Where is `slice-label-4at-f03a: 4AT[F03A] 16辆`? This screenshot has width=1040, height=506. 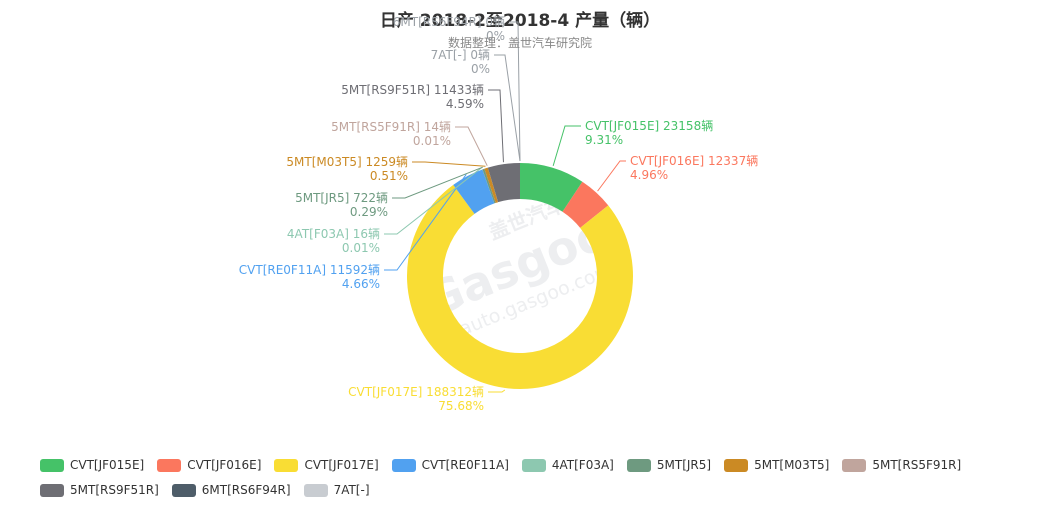 slice-label-4at-f03a: 4AT[F03A] 16辆 is located at coordinates (333, 234).